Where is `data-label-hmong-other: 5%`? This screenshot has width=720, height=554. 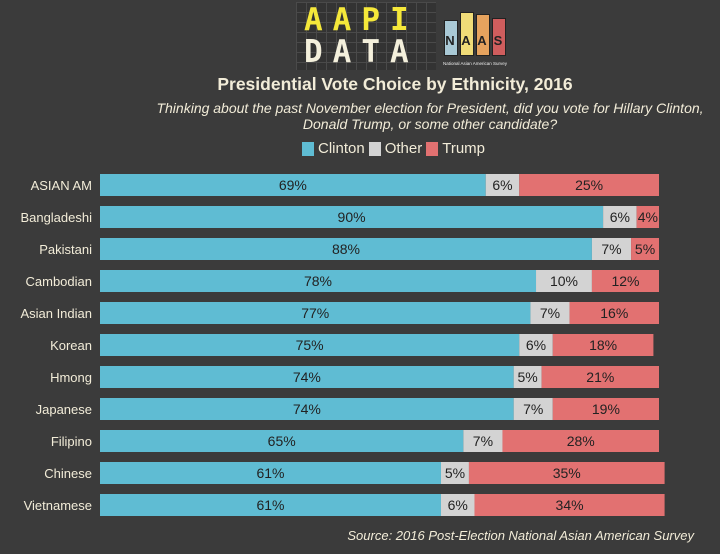 data-label-hmong-other: 5% is located at coordinates (528, 377).